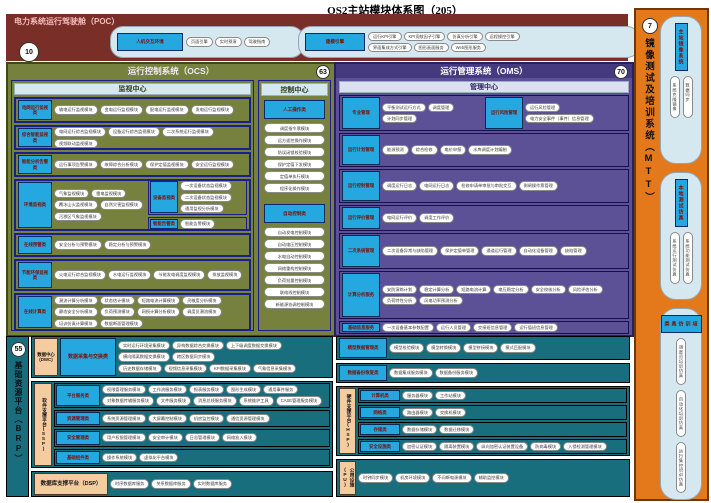 The width and height of the screenshot is (711, 503). Describe the element at coordinates (424, 150) in the screenshot. I see `module-pill: 综合检修` at that location.